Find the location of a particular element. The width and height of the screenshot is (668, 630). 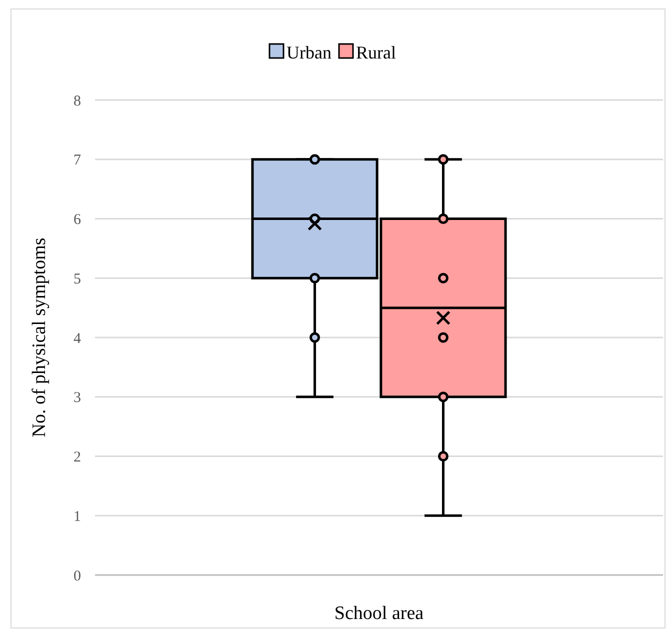

y-tick-label: 2 is located at coordinates (77, 458).